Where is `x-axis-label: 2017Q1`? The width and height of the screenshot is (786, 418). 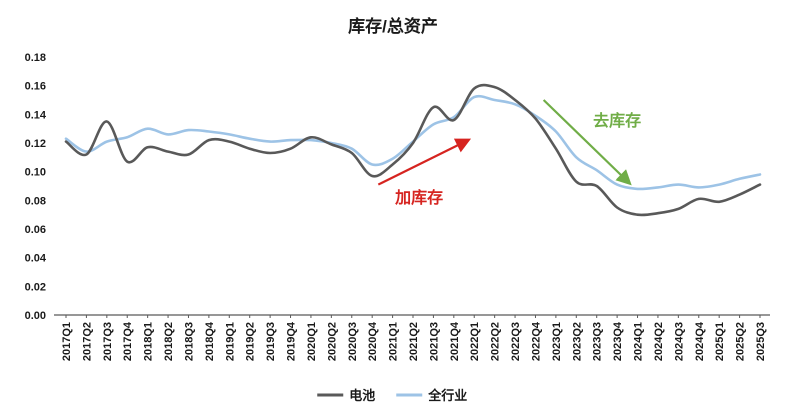
x-axis-label: 2017Q1 is located at coordinates (67, 341).